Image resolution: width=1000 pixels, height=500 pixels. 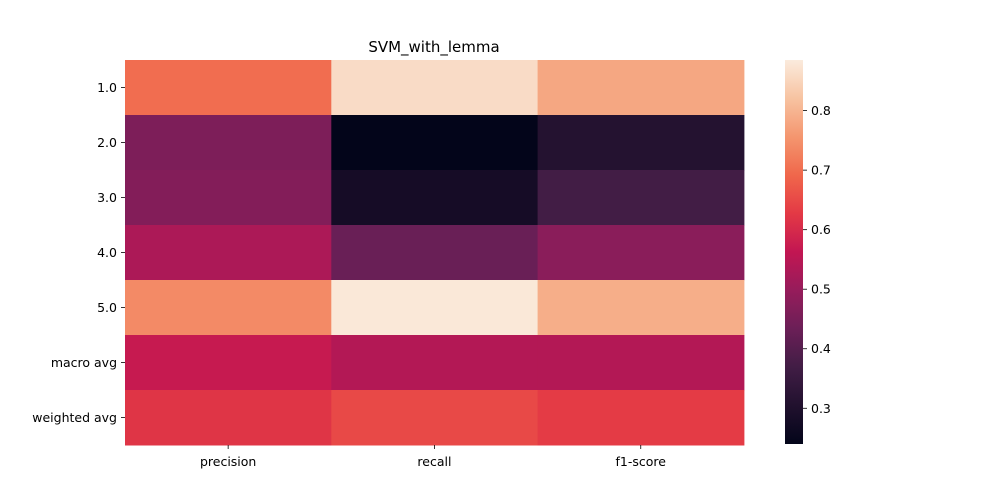 I want to click on row-label: weighted avg, so click(x=74, y=417).